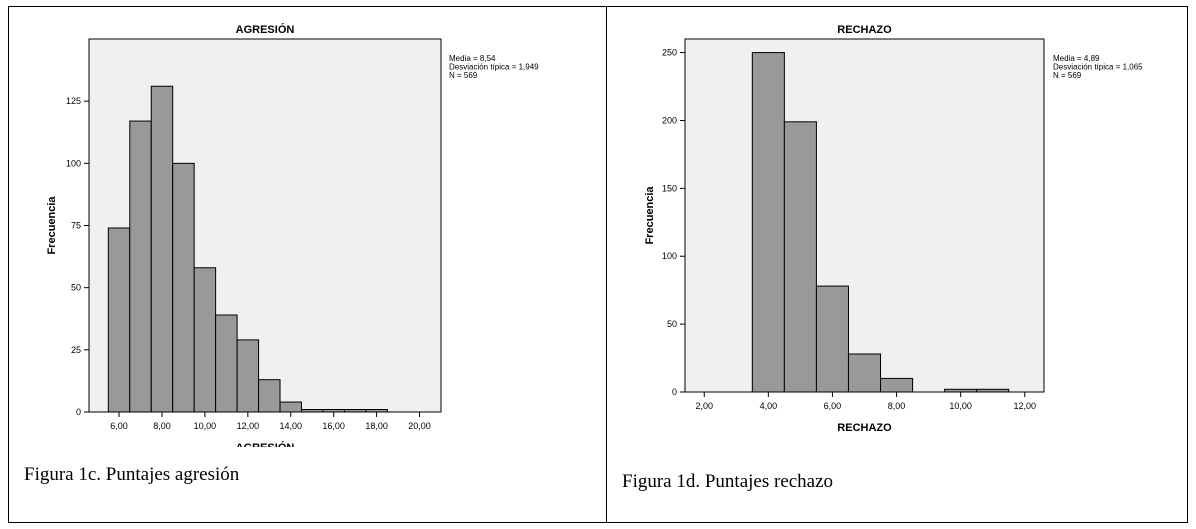 Image resolution: width=1196 pixels, height=529 pixels. What do you see at coordinates (290, 426) in the screenshot?
I see `x-tick-label: 14,00` at bounding box center [290, 426].